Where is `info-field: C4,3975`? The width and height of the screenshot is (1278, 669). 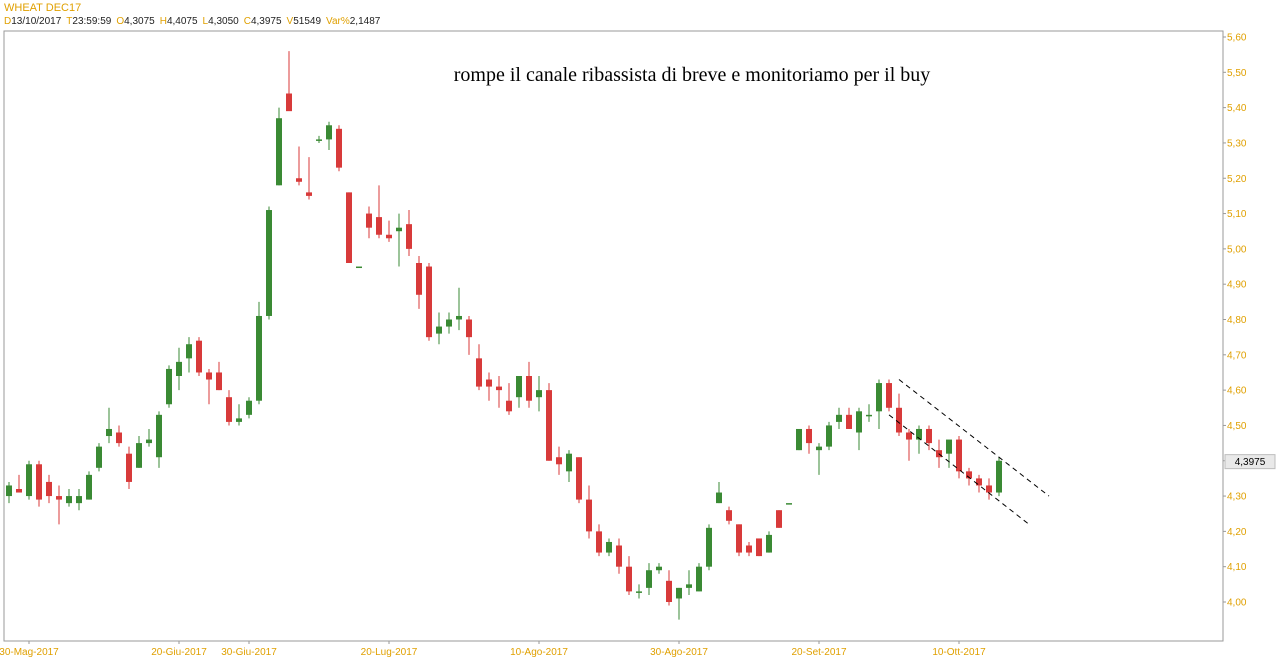 info-field: C4,3975 is located at coordinates (263, 21).